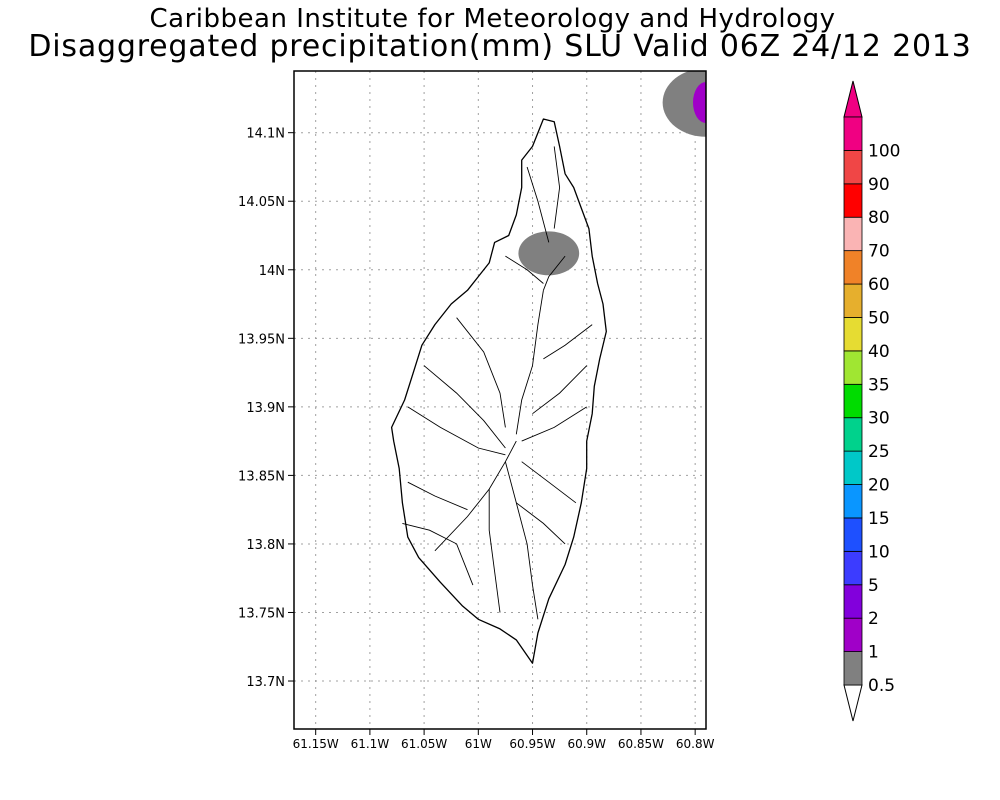 This screenshot has width=1000, height=800. I want to click on colorbar-label-16: 100, so click(884, 151).